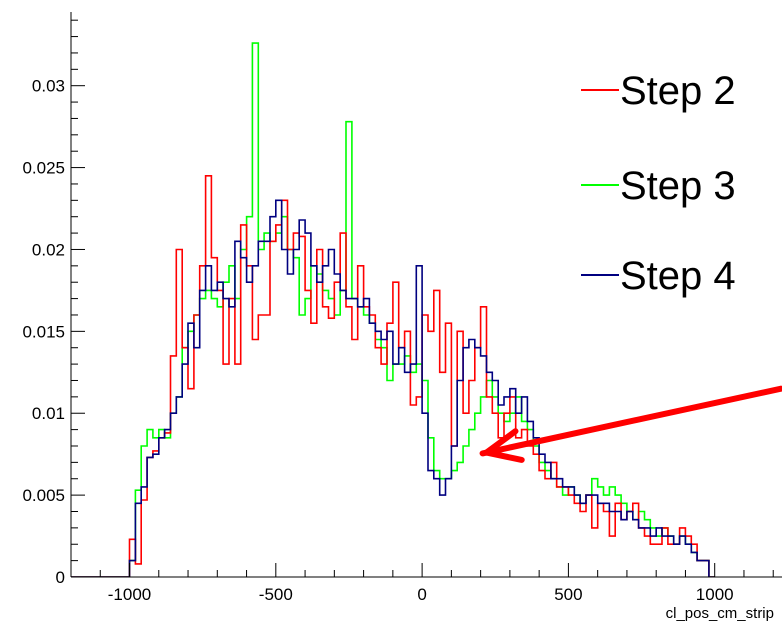  Describe the element at coordinates (129, 594) in the screenshot. I see `x-tick-label: -1000` at that location.